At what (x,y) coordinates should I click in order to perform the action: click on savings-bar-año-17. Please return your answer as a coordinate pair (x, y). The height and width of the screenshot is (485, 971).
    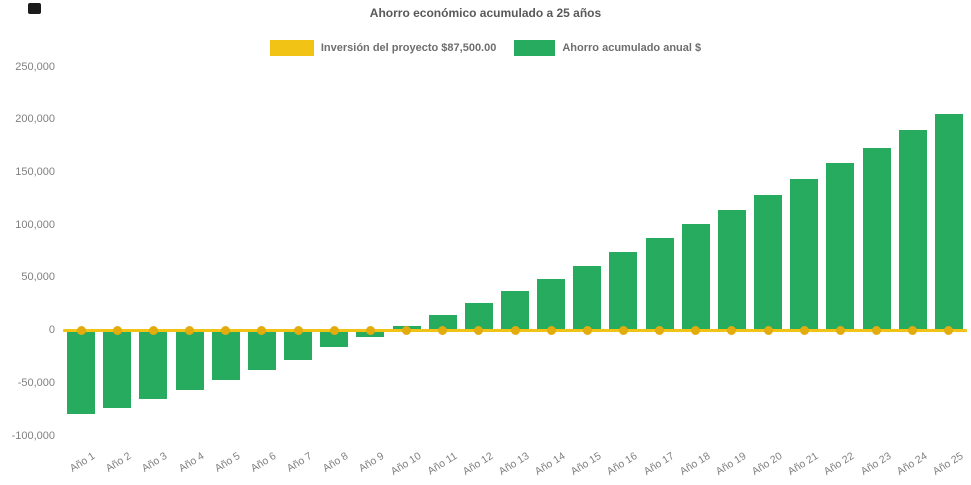
    Looking at the image, I should click on (659, 284).